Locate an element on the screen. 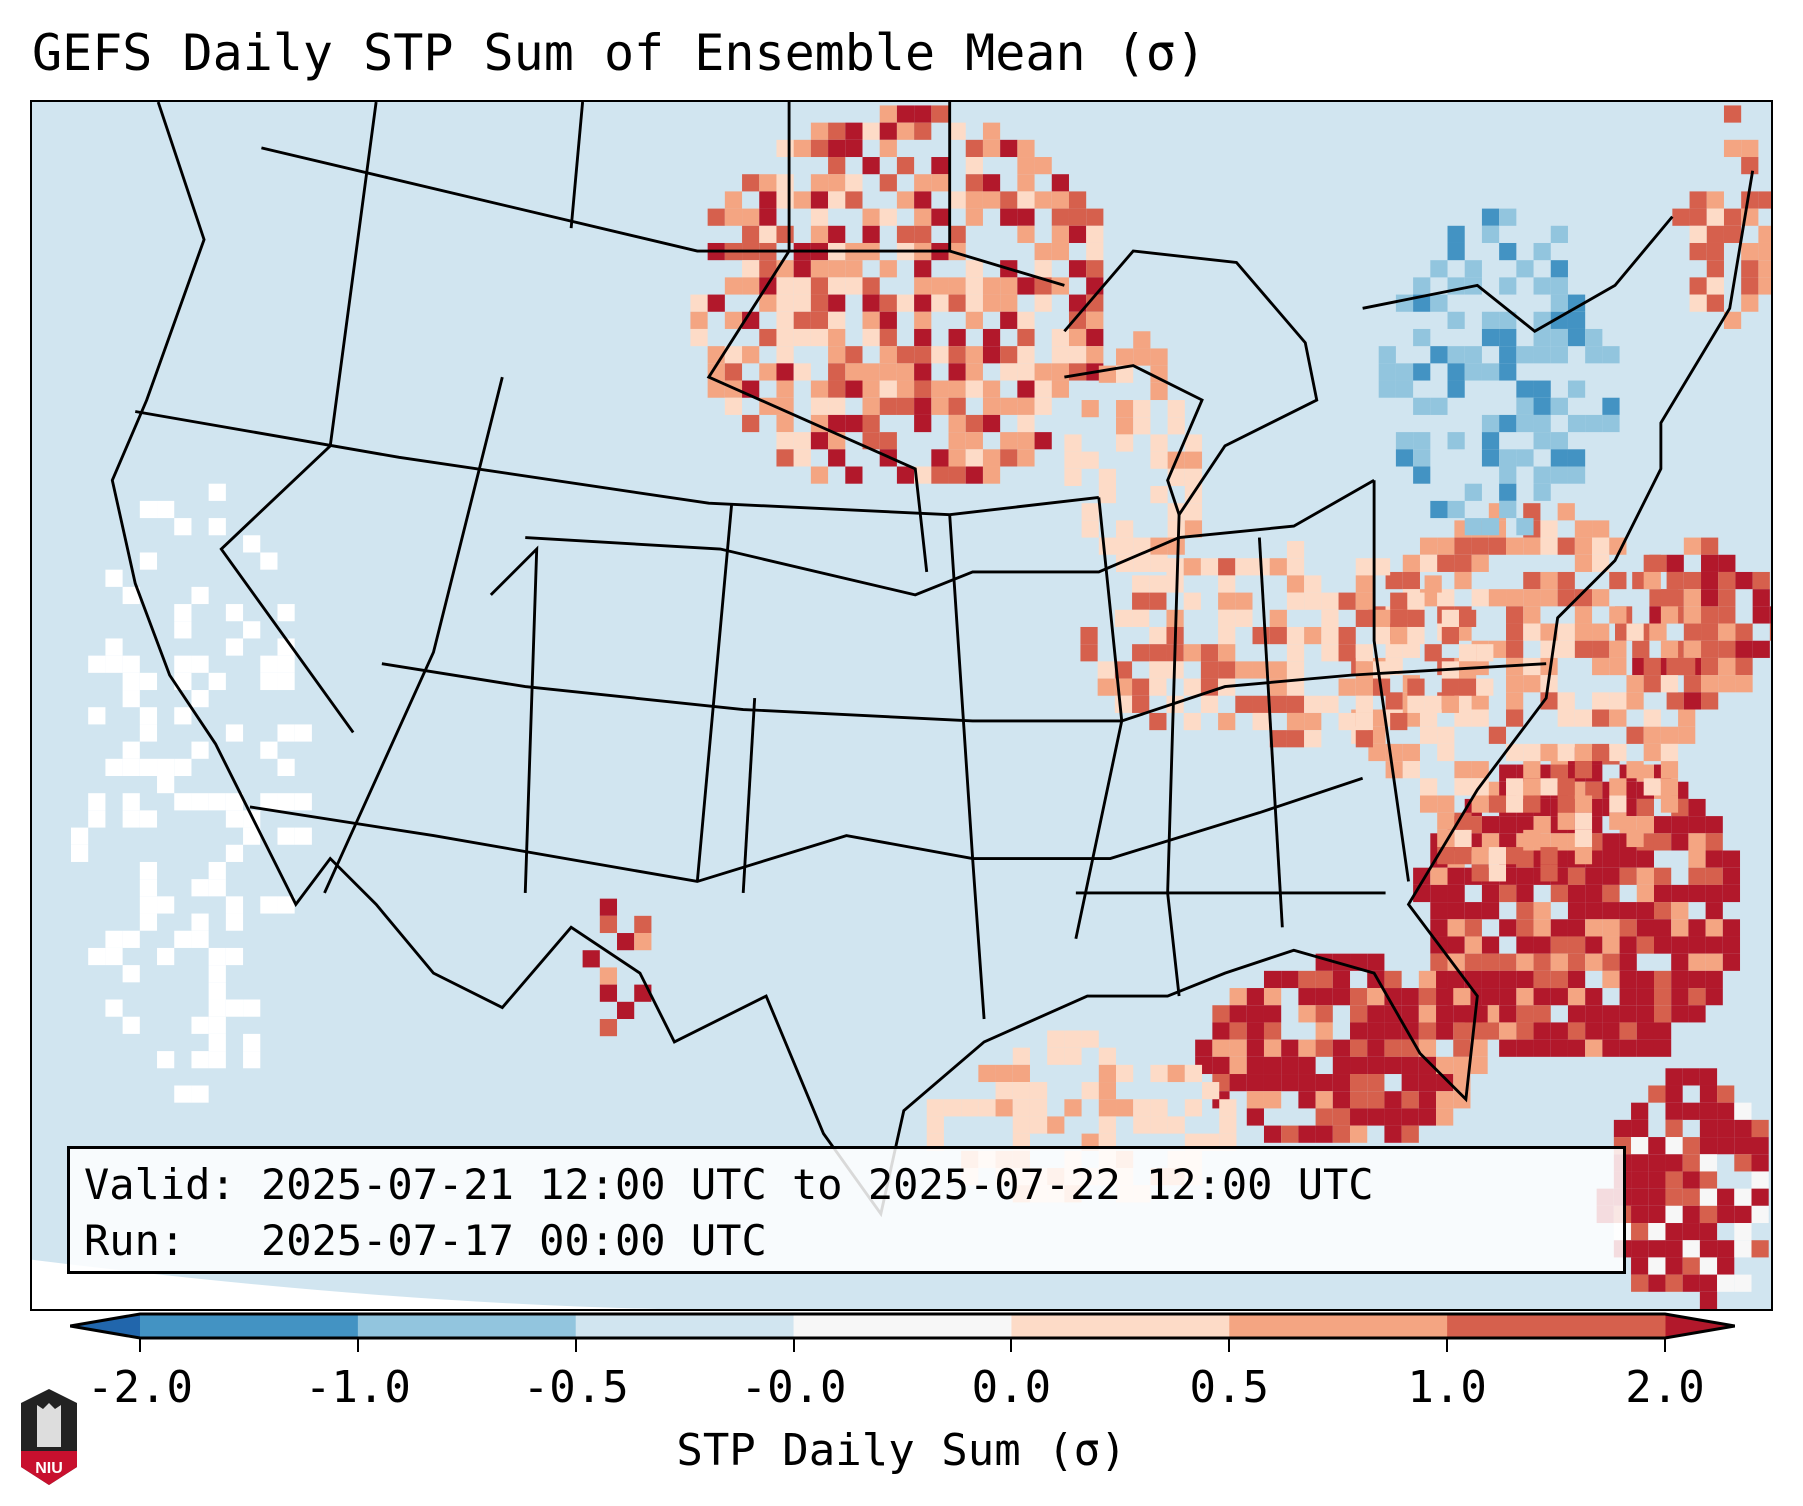 Image resolution: width=1803 pixels, height=1506 pixels. boundary-line is located at coordinates (967, 767).